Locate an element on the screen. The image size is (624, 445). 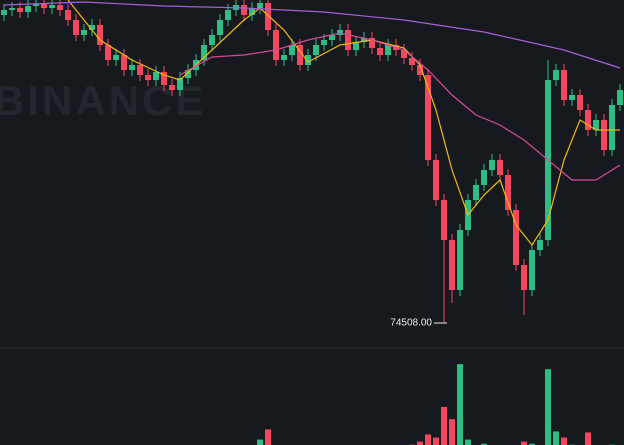
watermark: BINANCE is located at coordinates (103, 100).